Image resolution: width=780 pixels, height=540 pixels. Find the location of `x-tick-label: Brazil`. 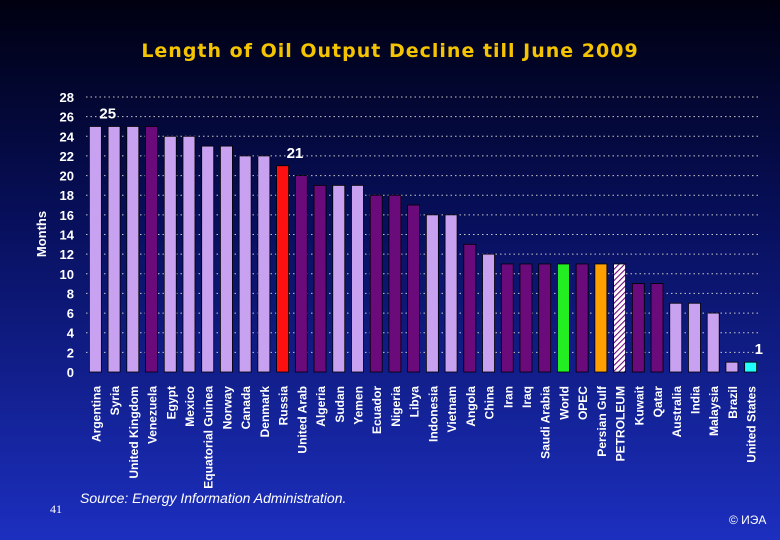

x-tick-label: Brazil is located at coordinates (733, 402).